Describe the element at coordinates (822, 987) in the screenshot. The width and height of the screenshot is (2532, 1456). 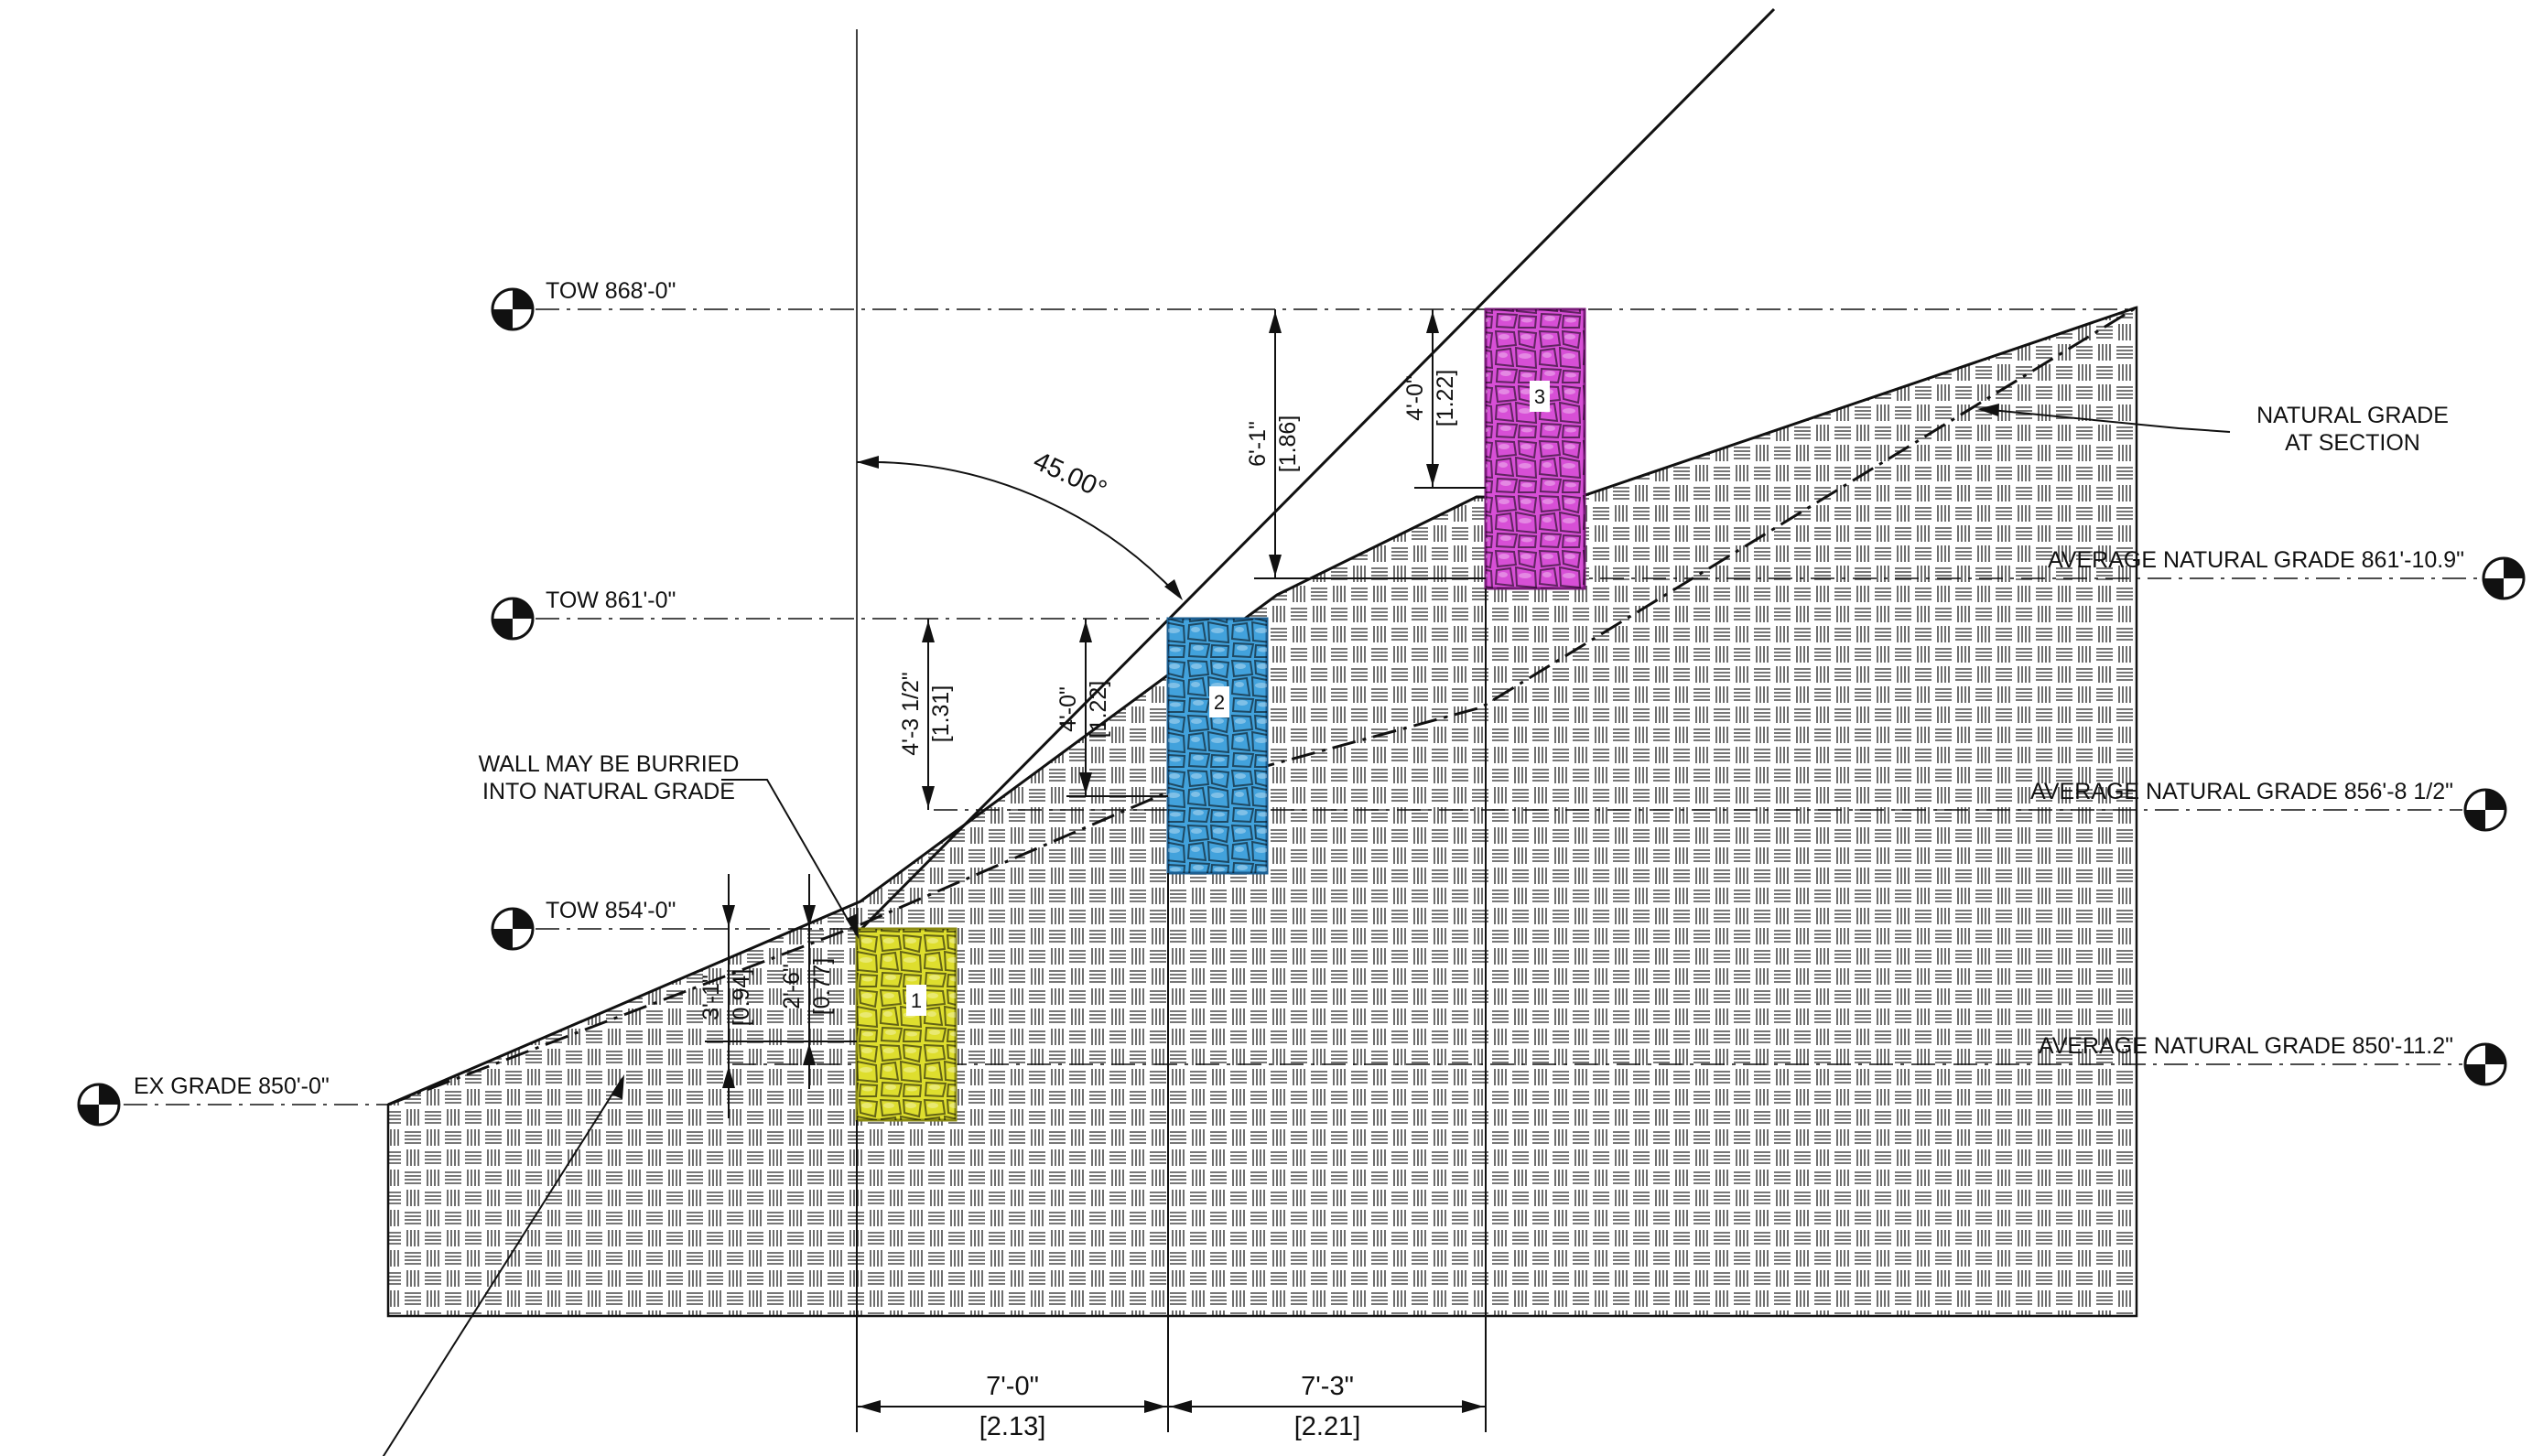
I see `dim-2-6-m: [0.77]` at that location.